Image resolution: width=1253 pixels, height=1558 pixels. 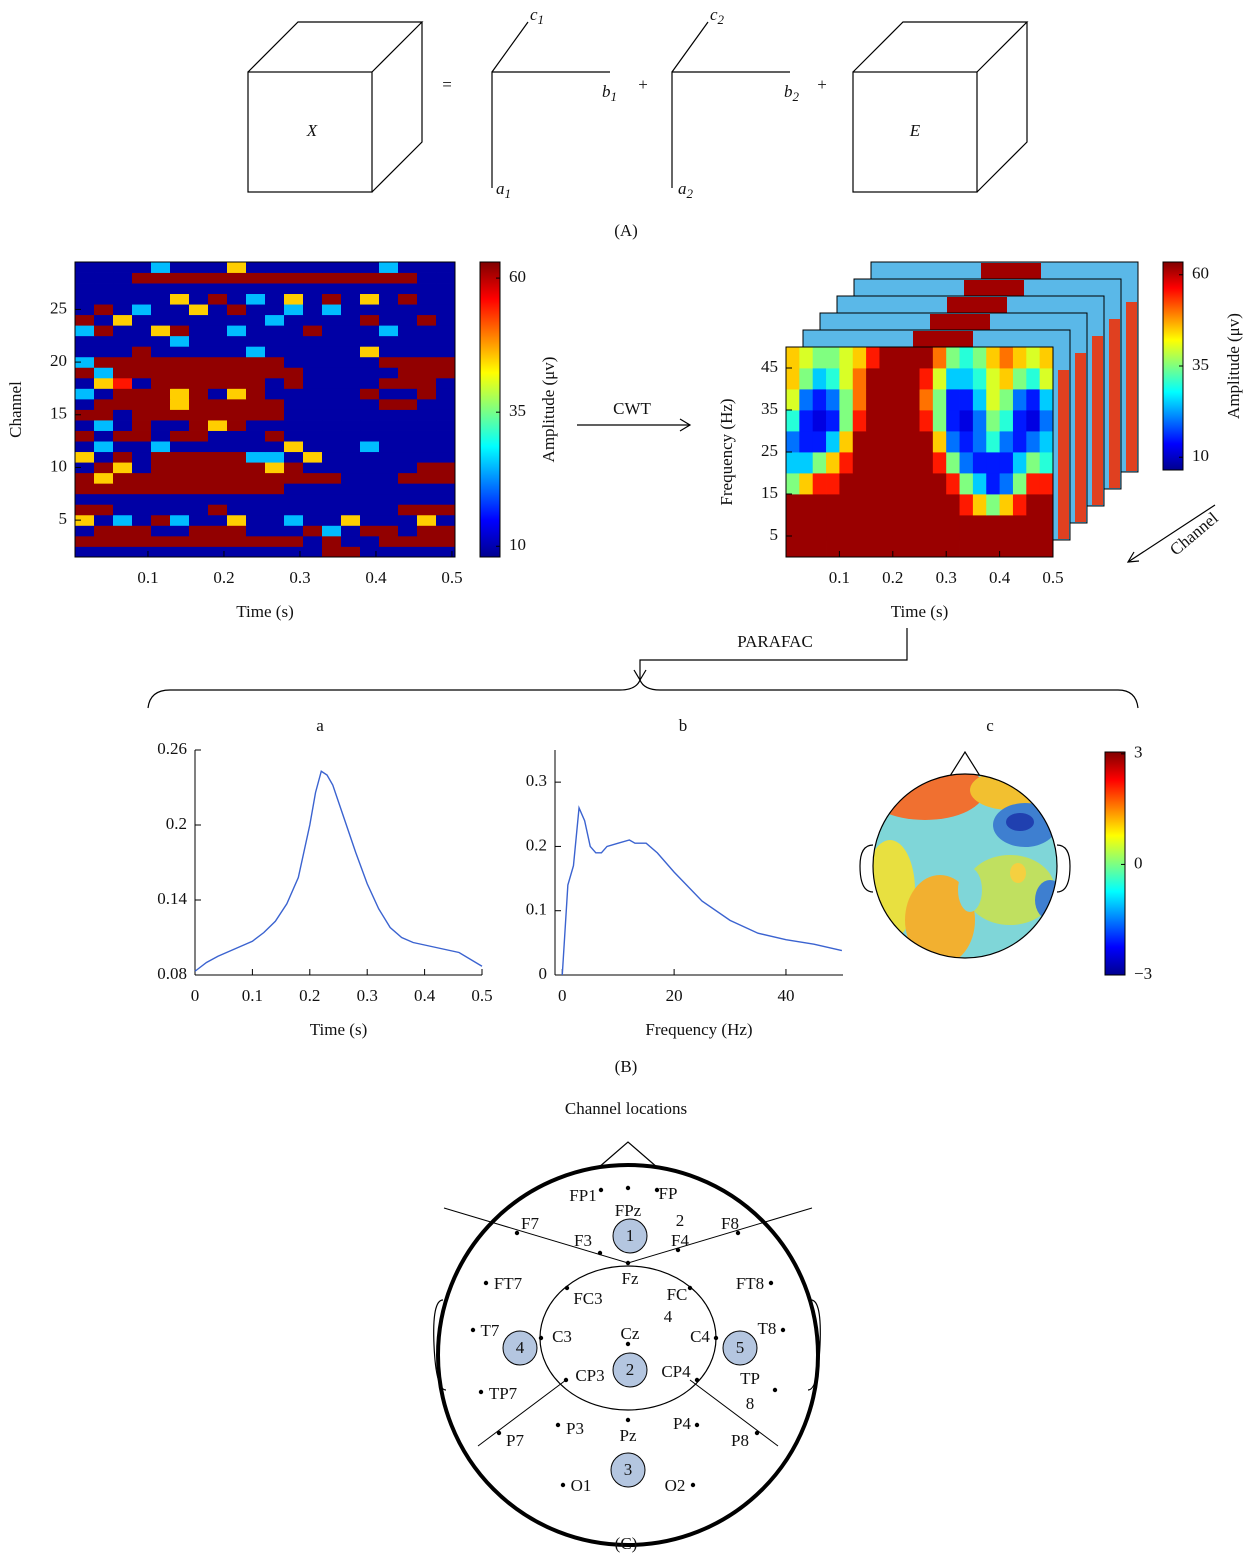 I want to click on electrode-label: F8, so click(x=730, y=1223).